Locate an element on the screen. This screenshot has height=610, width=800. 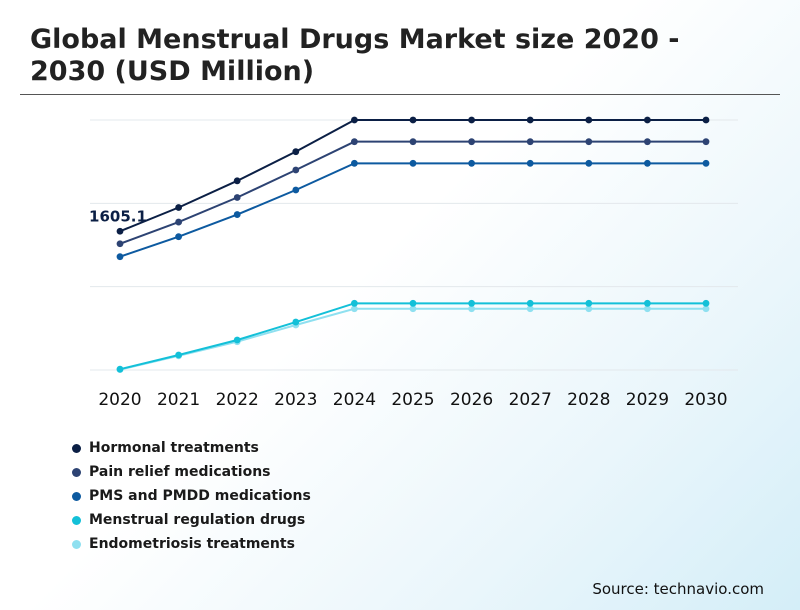
legend-item: PMS and PMDD medications is located at coordinates (191, 496).